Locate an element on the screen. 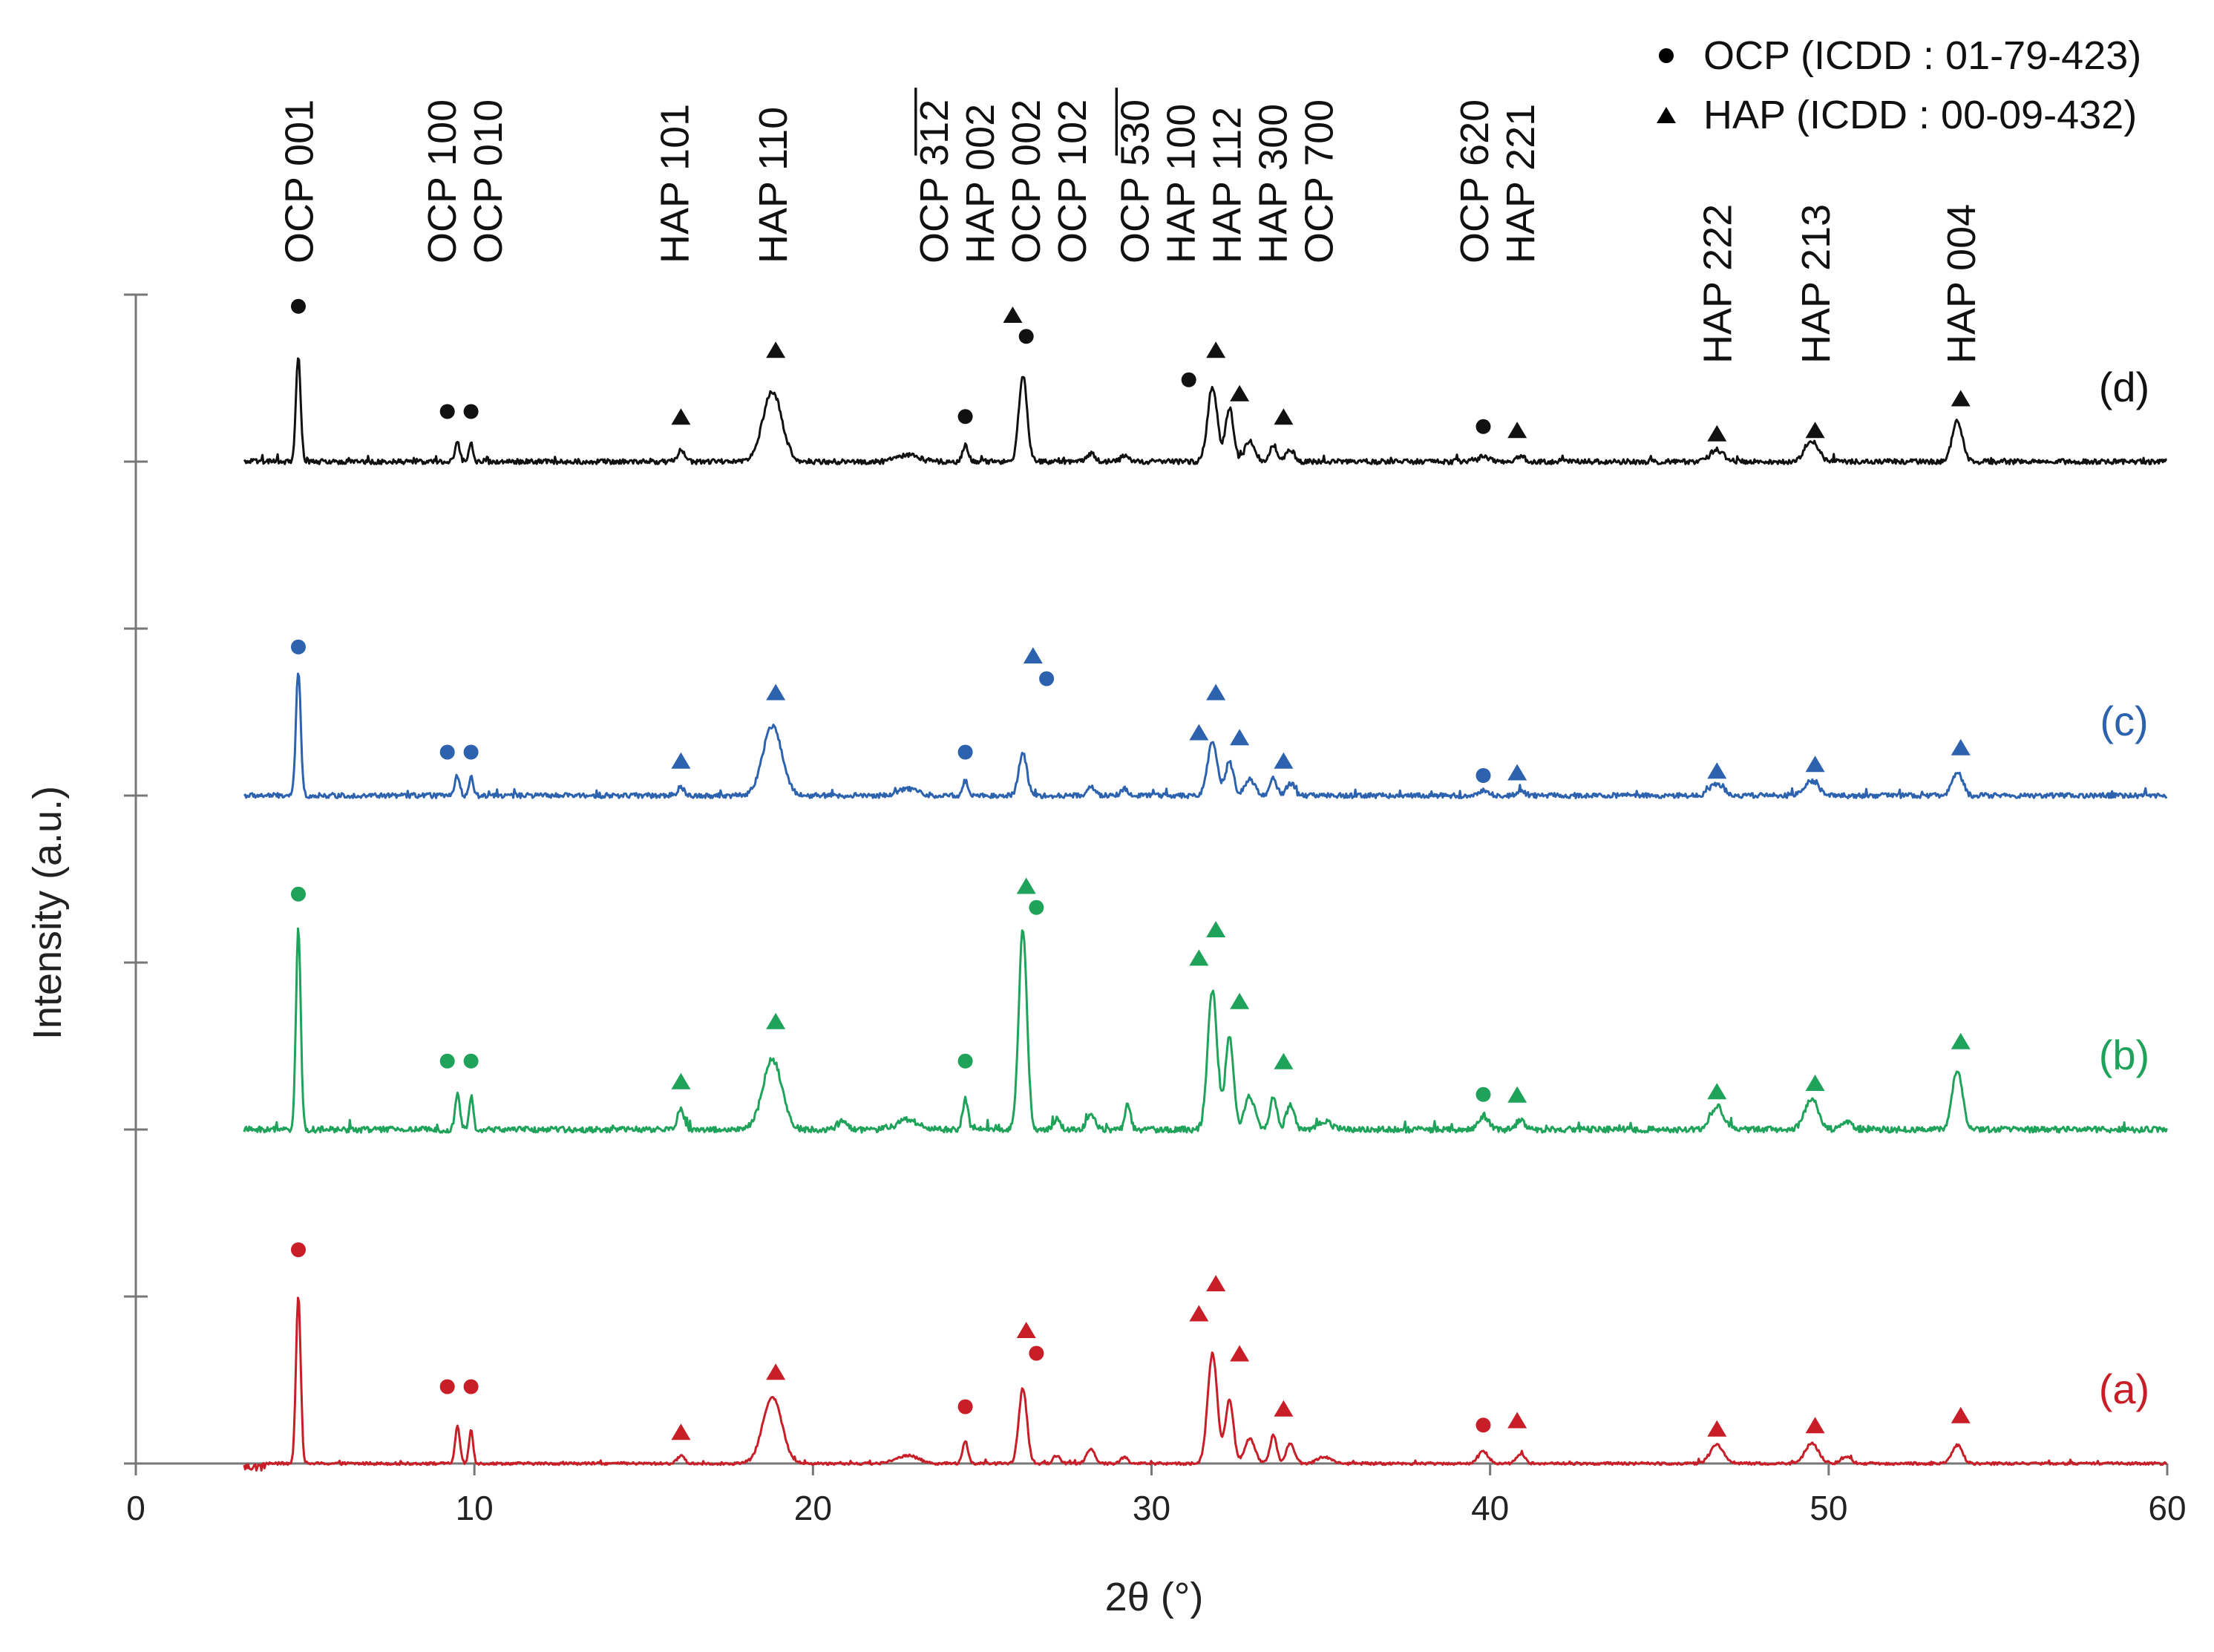 This screenshot has width=2214, height=1652. reflection-label: OCP 100 is located at coordinates (442, 181).